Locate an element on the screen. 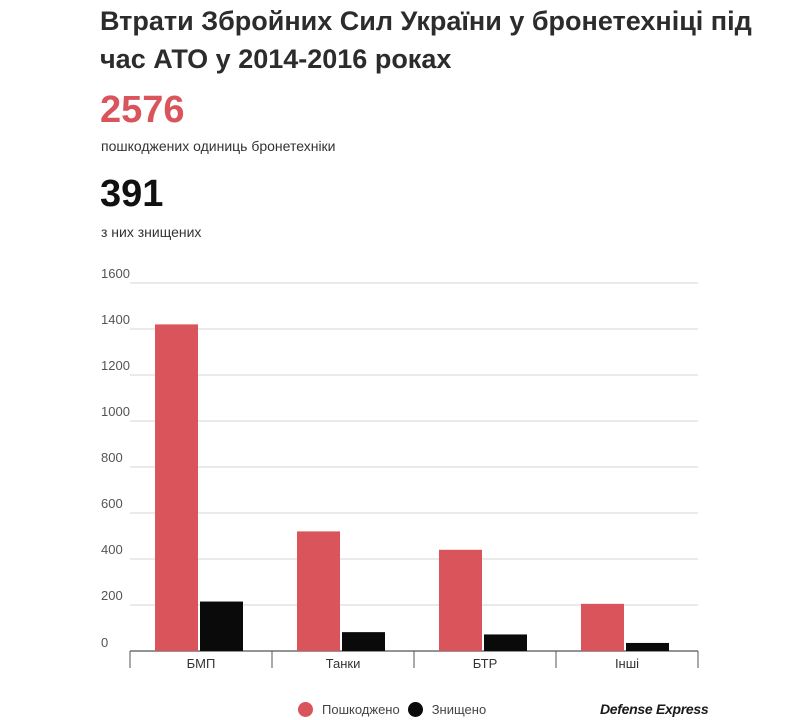 The image size is (800, 720). y-tick-label: 1400 is located at coordinates (115, 319).